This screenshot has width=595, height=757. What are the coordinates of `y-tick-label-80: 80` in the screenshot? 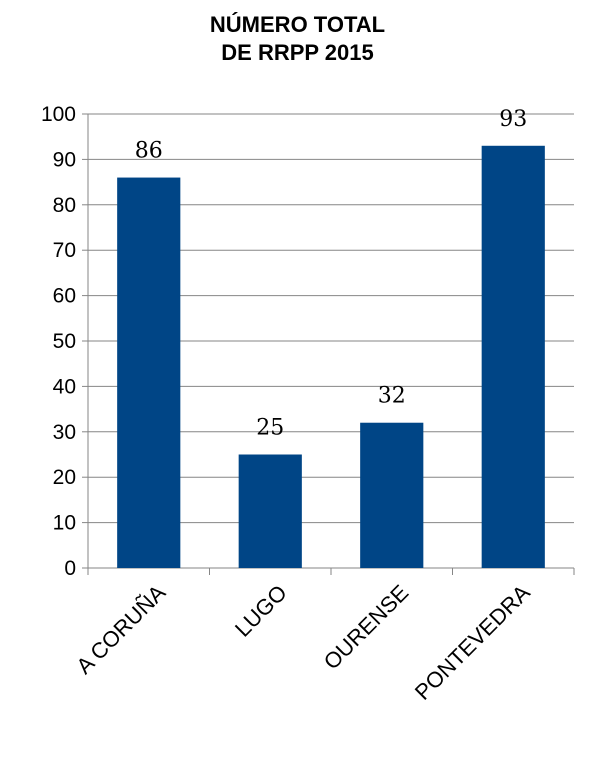 It's located at (64, 205).